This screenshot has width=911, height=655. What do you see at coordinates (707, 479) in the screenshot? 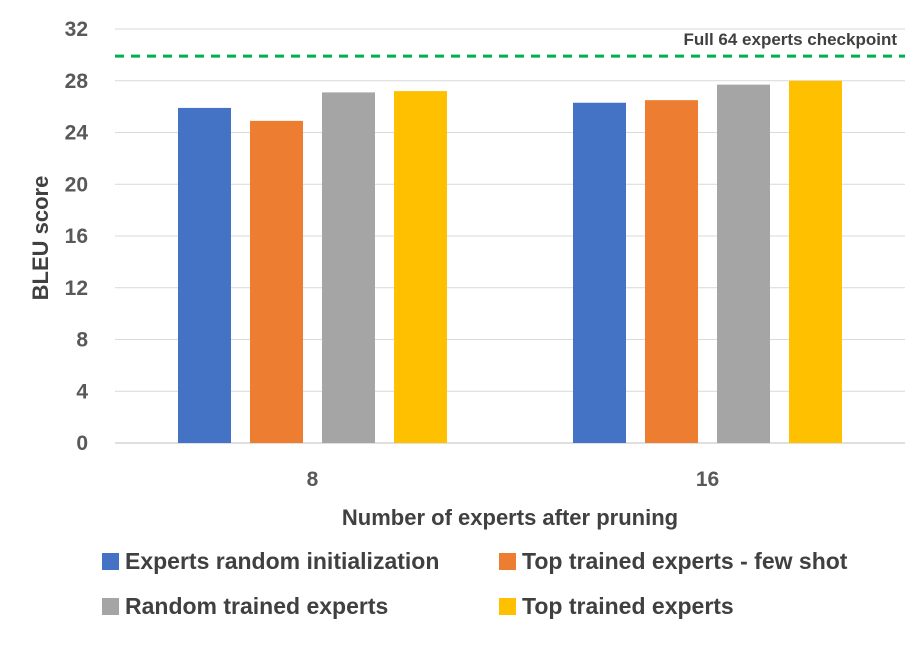
I see `x-tick-label: 16` at bounding box center [707, 479].